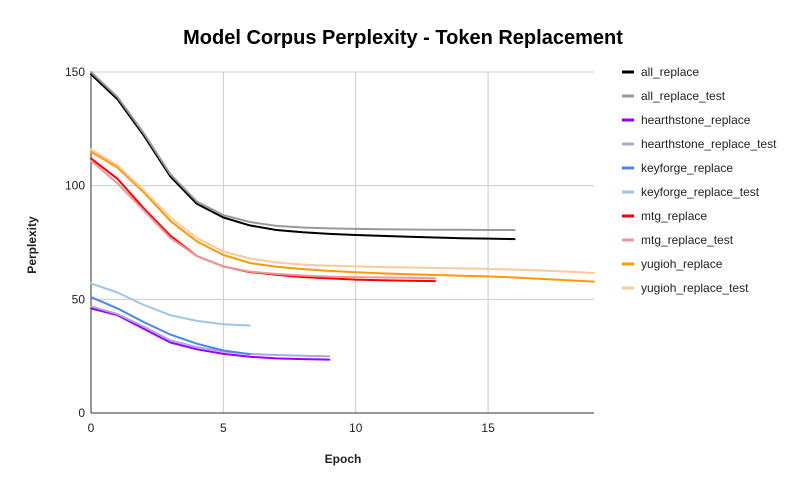 The image size is (805, 491). Describe the element at coordinates (674, 216) in the screenshot. I see `legend-label-mtg_replace: mtg_replace` at that location.